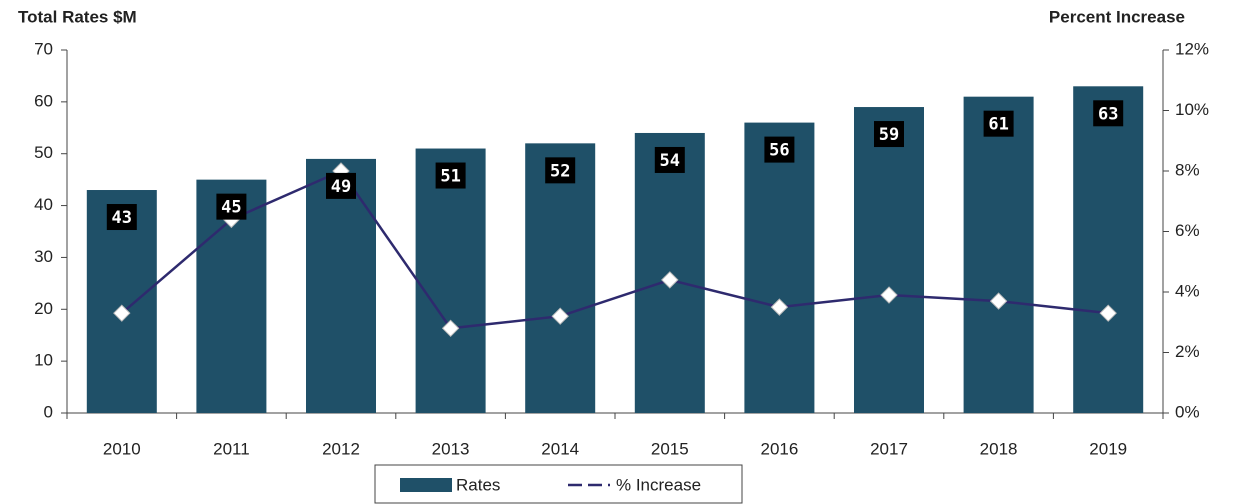  What do you see at coordinates (999, 448) in the screenshot?
I see `x-tick-label: 2018` at bounding box center [999, 448].